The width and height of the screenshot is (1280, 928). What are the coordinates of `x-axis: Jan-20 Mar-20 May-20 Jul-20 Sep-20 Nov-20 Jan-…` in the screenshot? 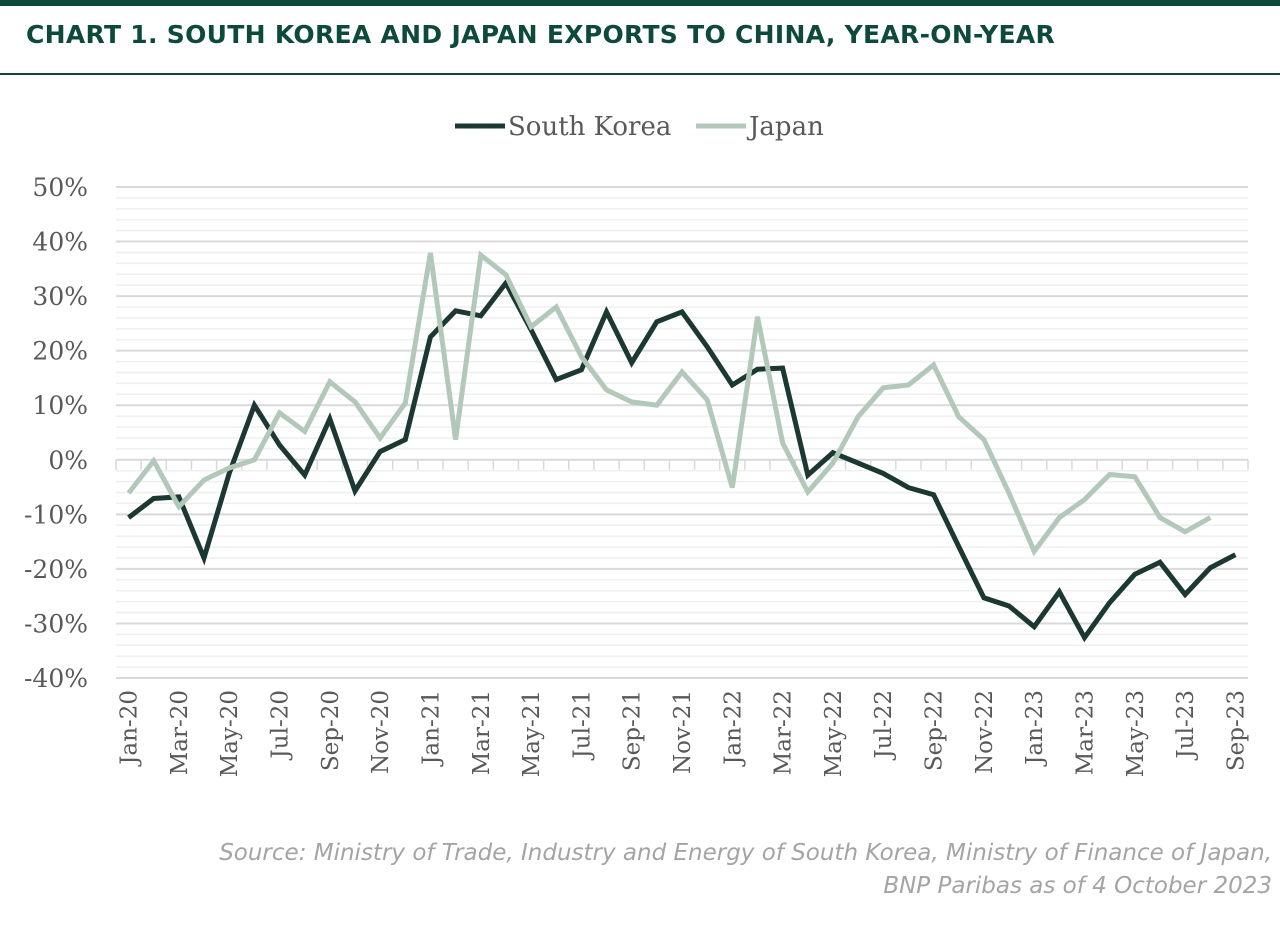 It's located at (683, 733).